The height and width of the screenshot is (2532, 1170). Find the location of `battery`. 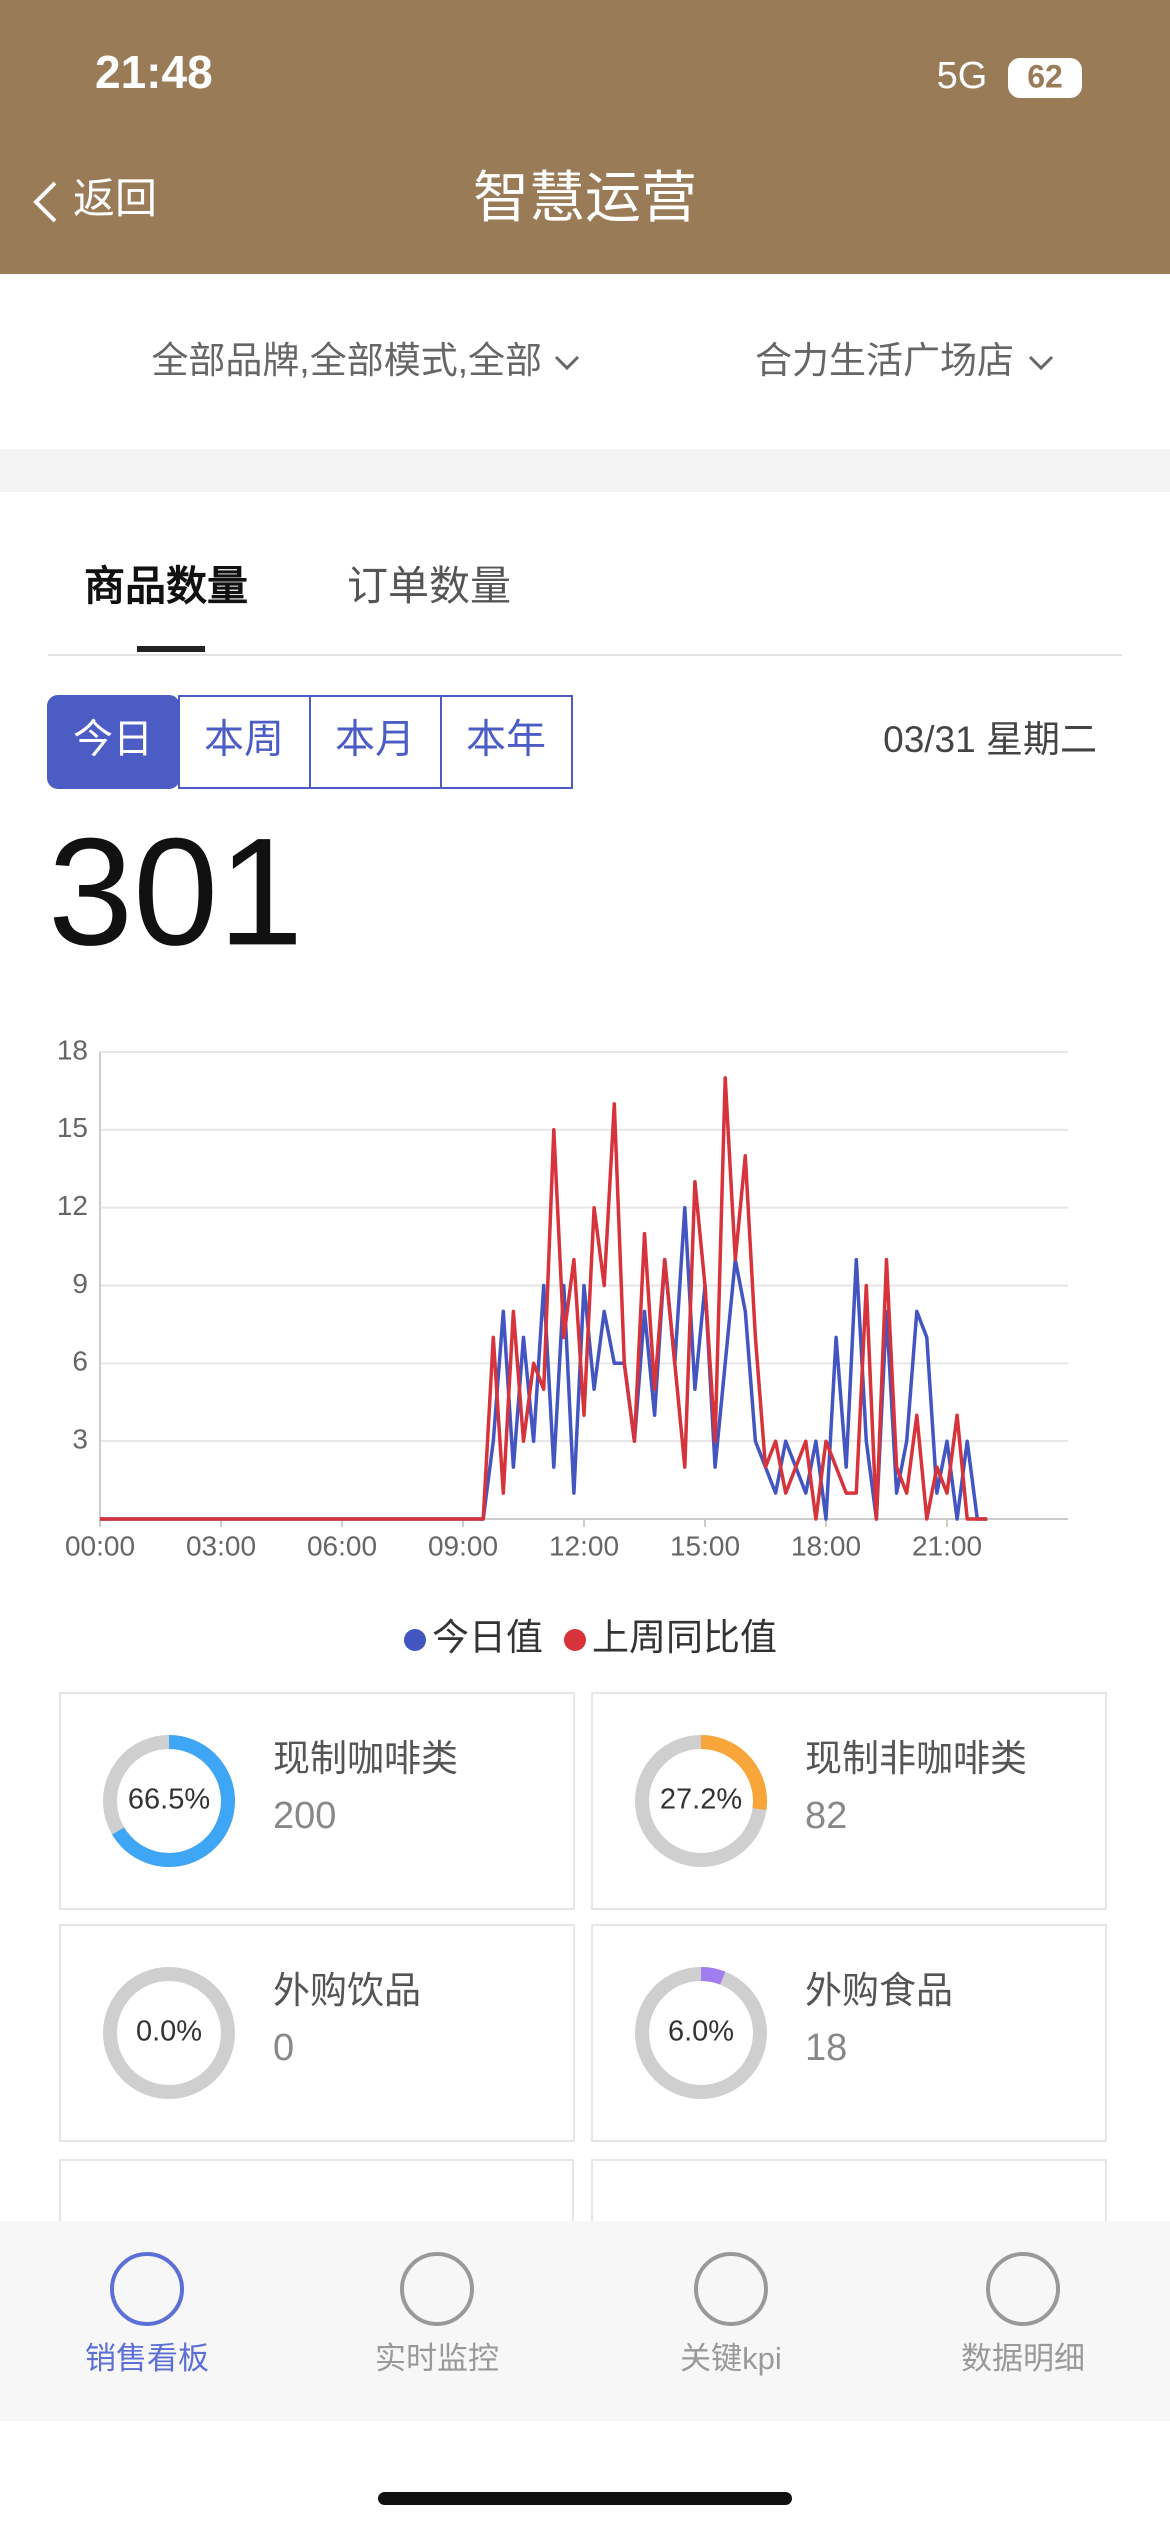

battery is located at coordinates (1045, 78).